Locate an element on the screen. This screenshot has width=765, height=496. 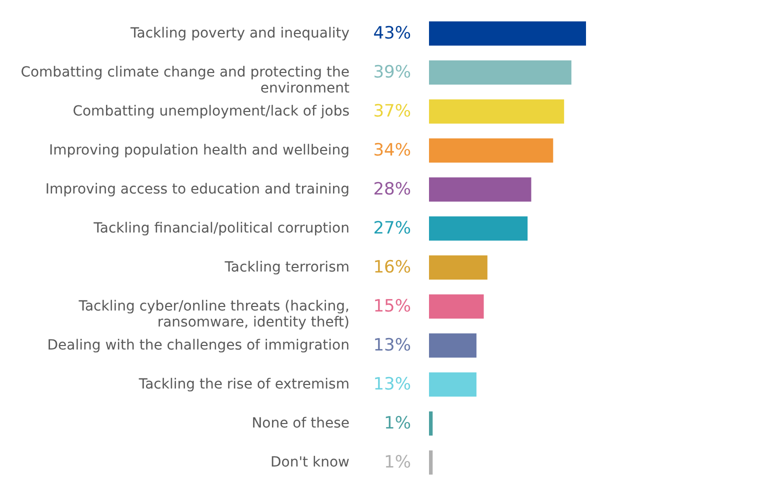
y-tick-label: Improving access to education and training is located at coordinates (197, 190).